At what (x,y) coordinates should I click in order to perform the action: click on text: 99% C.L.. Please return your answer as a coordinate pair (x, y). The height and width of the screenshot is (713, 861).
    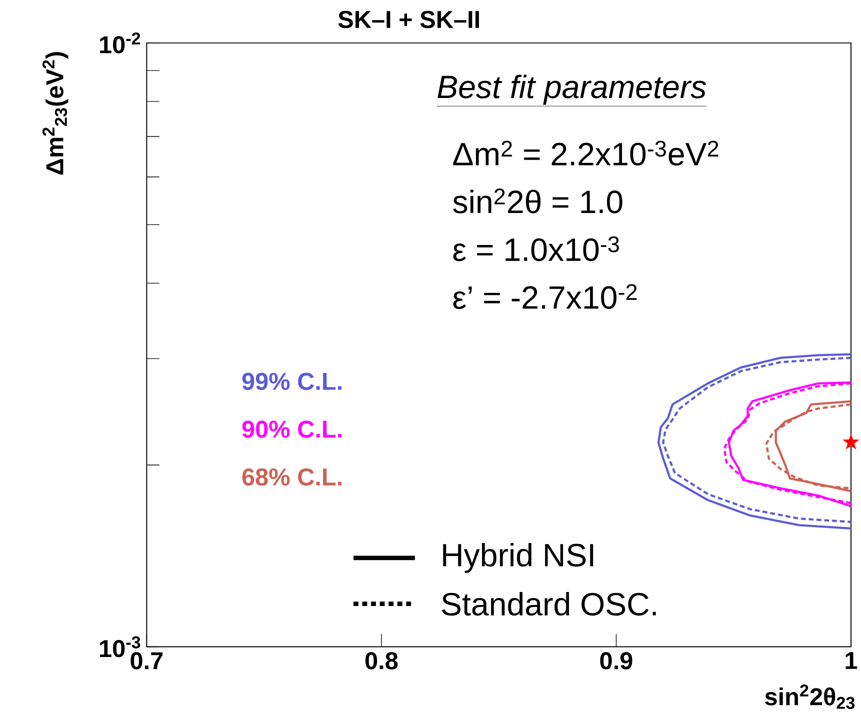
    Looking at the image, I should click on (292, 381).